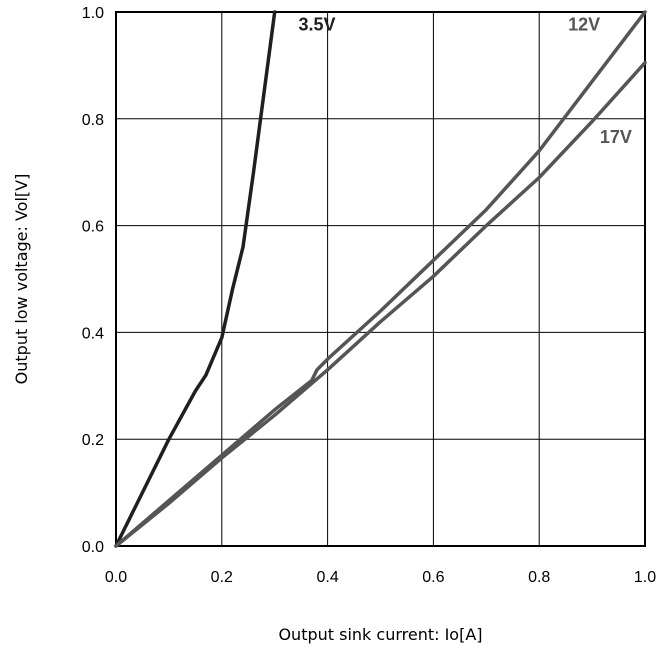 The height and width of the screenshot is (652, 670). I want to click on x-tick-labels: 0.0 0.2 0.4 0.6 0.8 1.0, so click(380, 577).